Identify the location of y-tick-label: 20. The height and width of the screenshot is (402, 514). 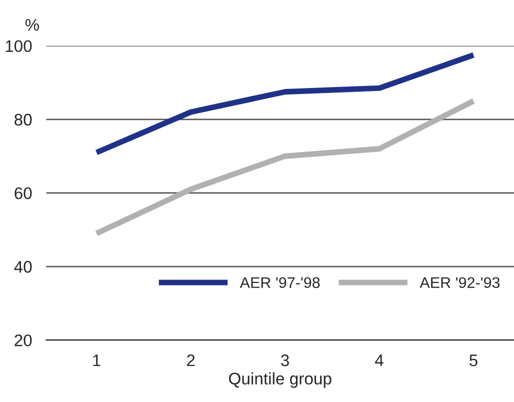
(23, 340).